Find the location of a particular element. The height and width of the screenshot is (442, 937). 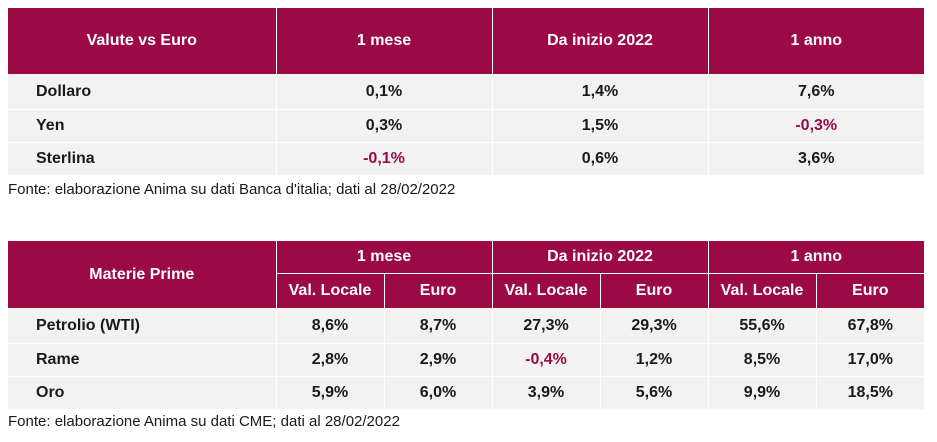

cell-value: 67,8% is located at coordinates (870, 326).